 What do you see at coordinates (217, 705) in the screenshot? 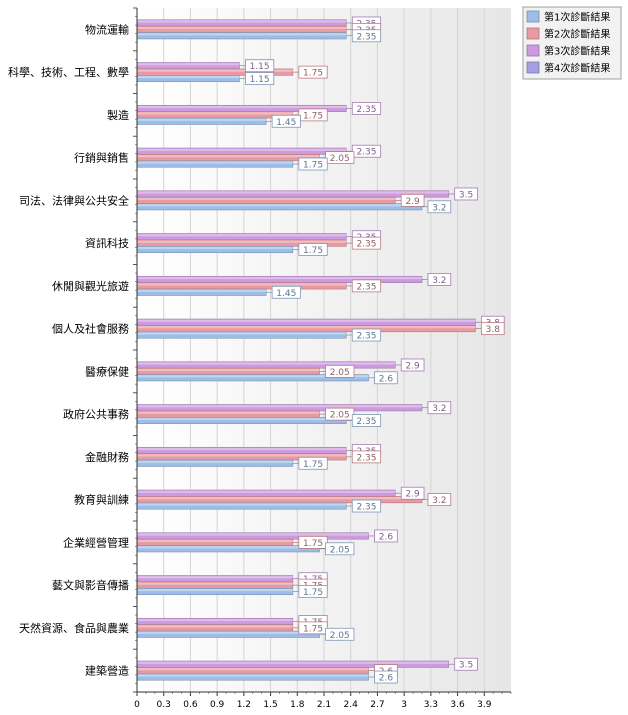
I see `x-tick-label: 0.9` at bounding box center [217, 705].